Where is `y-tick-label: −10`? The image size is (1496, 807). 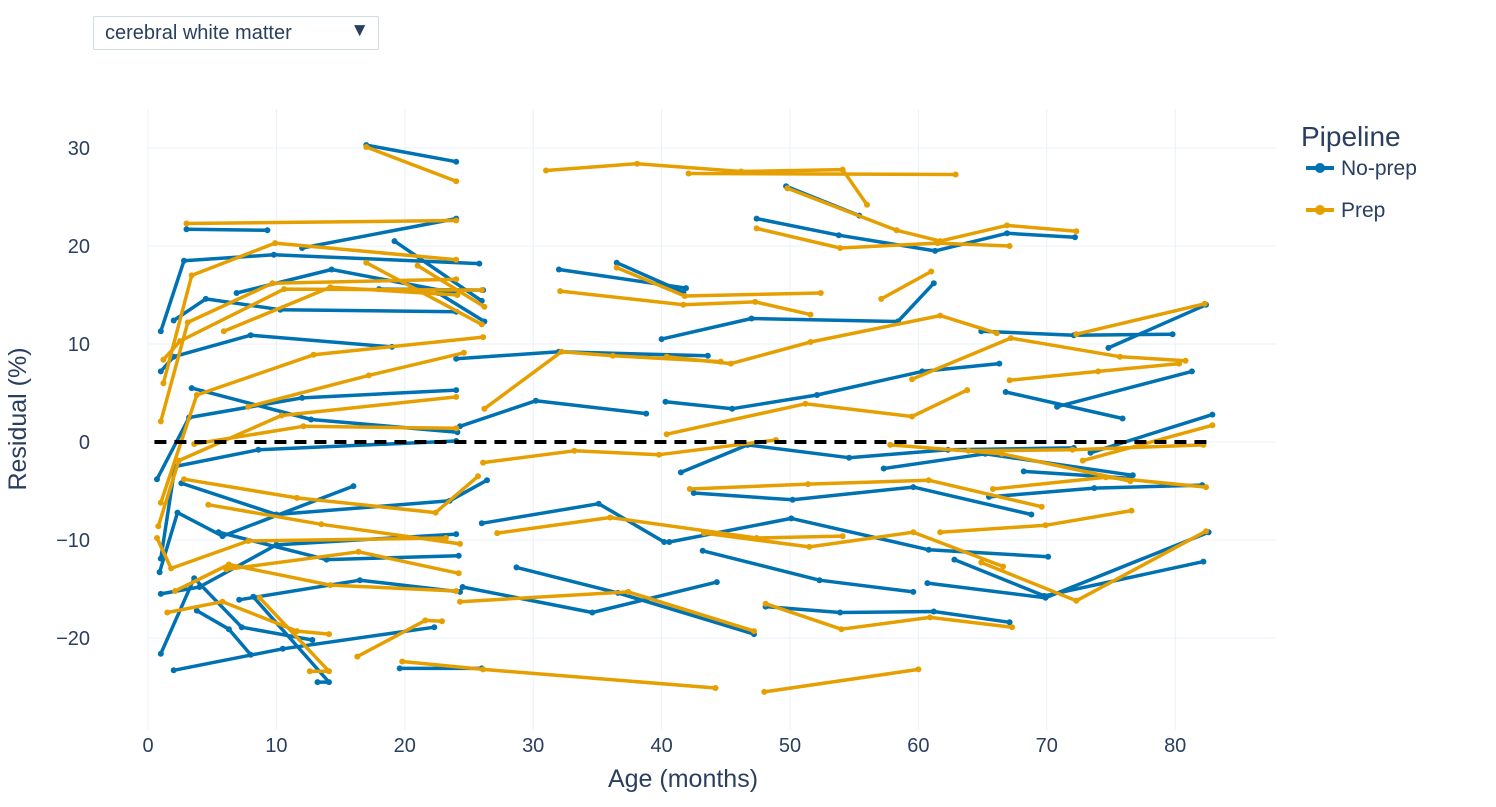
y-tick-label: −10 is located at coordinates (73, 541).